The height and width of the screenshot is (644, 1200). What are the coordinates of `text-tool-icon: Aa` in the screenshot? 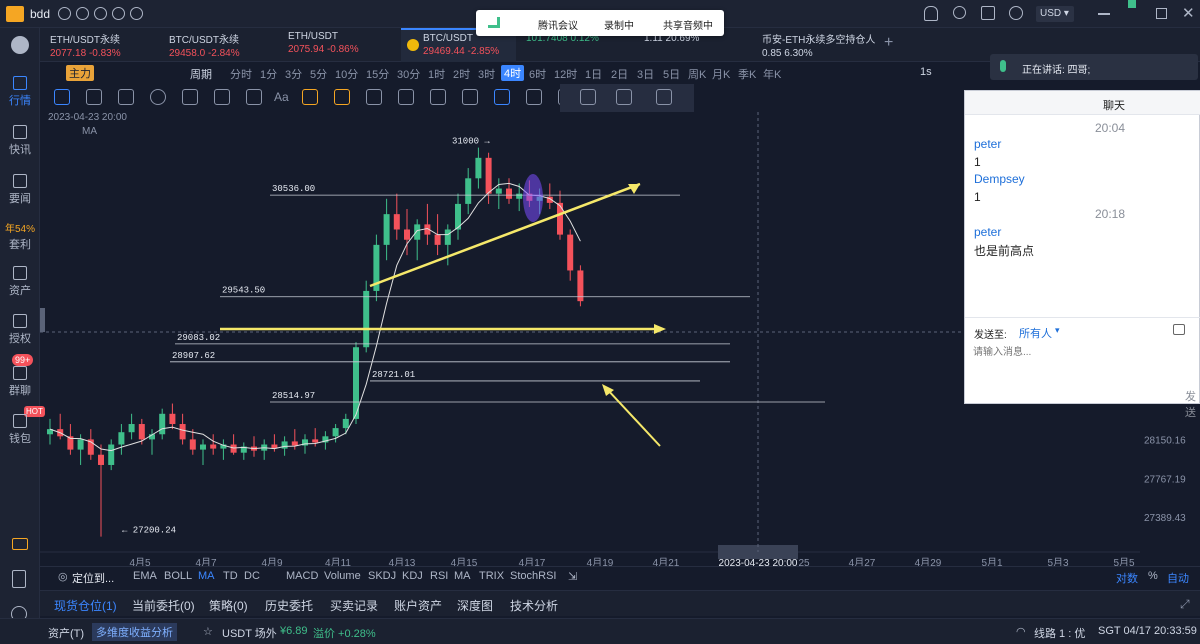 It's located at (281, 97).